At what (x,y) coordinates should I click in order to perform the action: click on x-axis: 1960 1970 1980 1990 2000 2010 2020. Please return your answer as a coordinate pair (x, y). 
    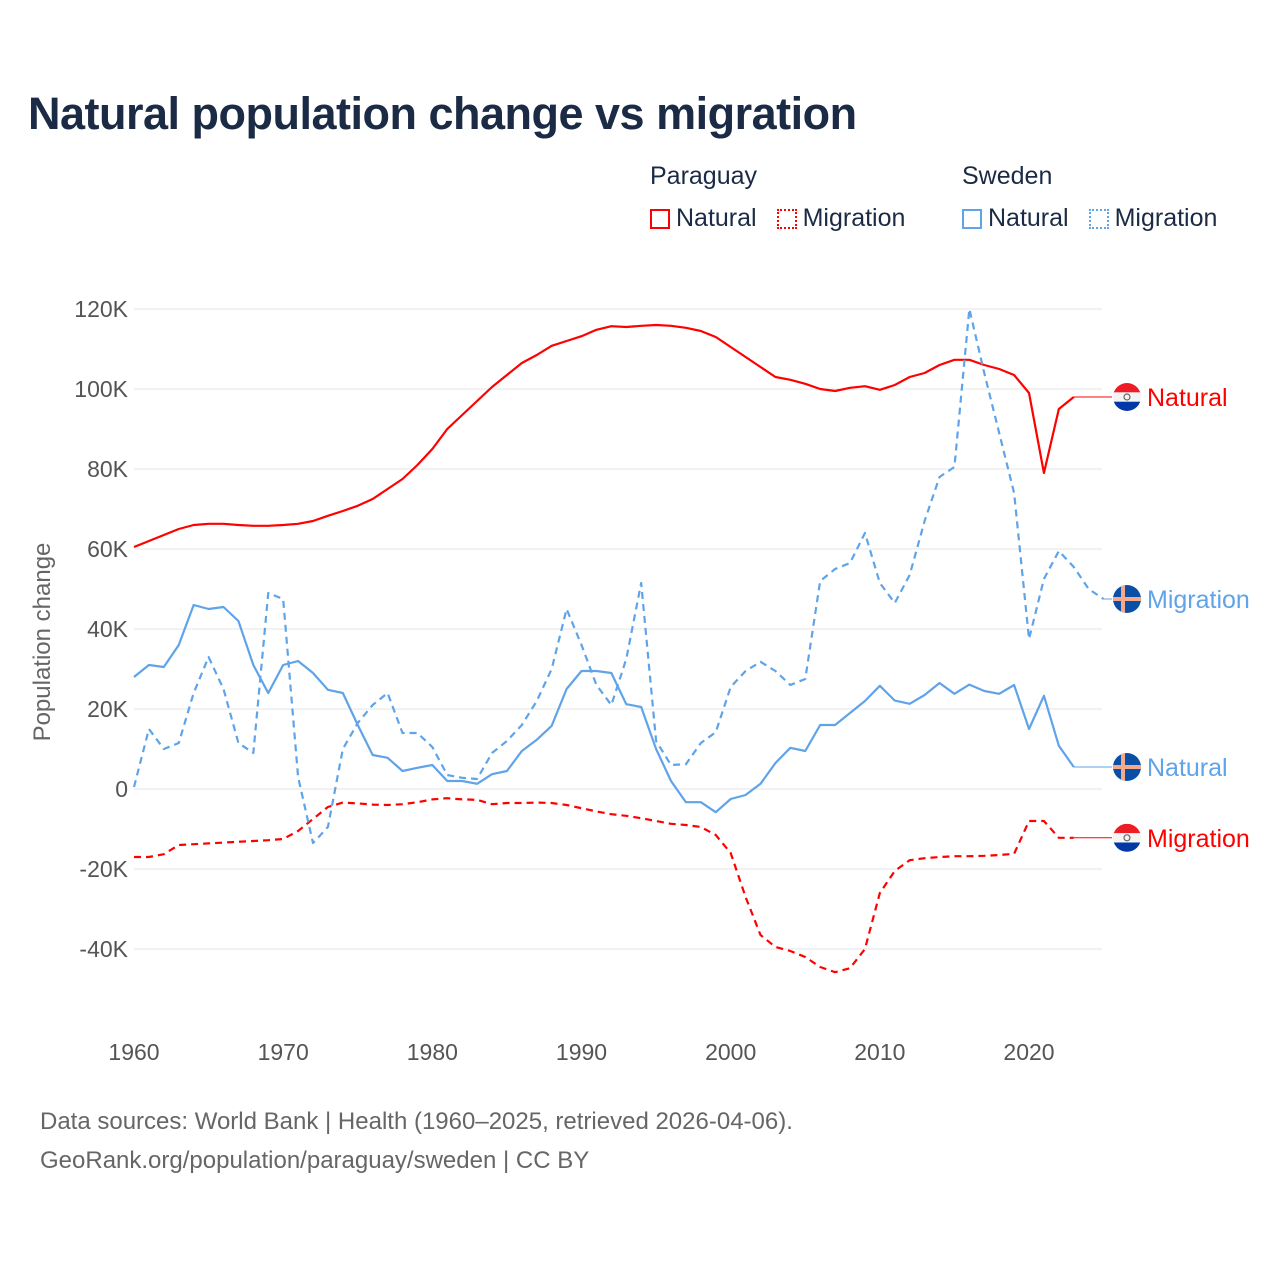
    Looking at the image, I should click on (581, 1052).